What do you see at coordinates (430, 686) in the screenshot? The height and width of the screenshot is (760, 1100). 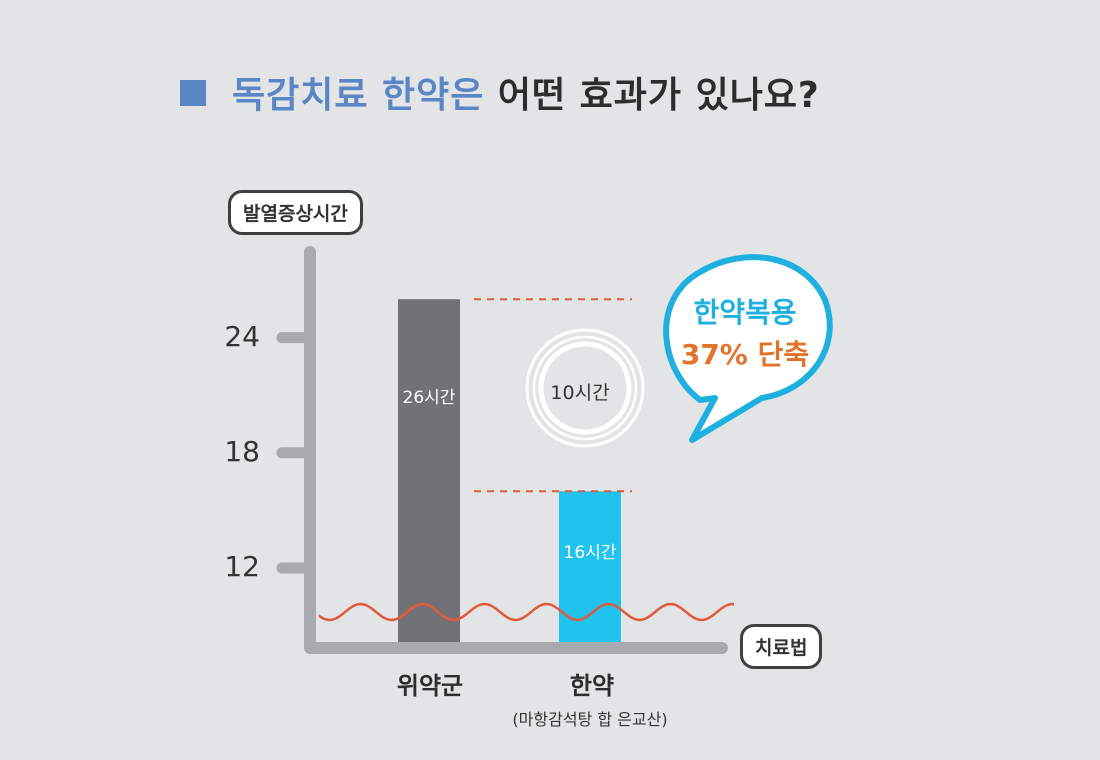 I see `category-label-placebo: 위약군` at bounding box center [430, 686].